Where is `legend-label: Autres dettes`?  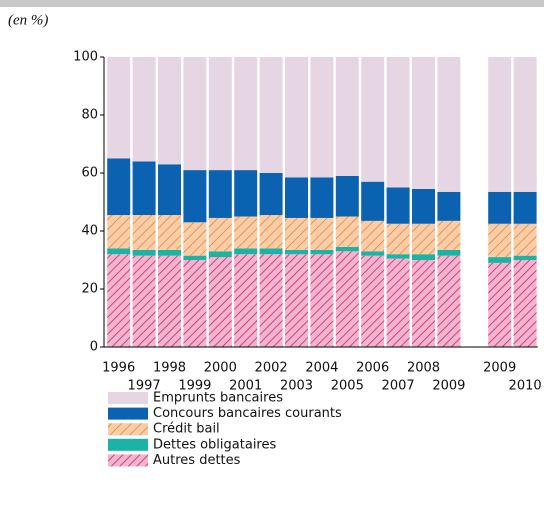
legend-label: Autres dettes is located at coordinates (197, 460).